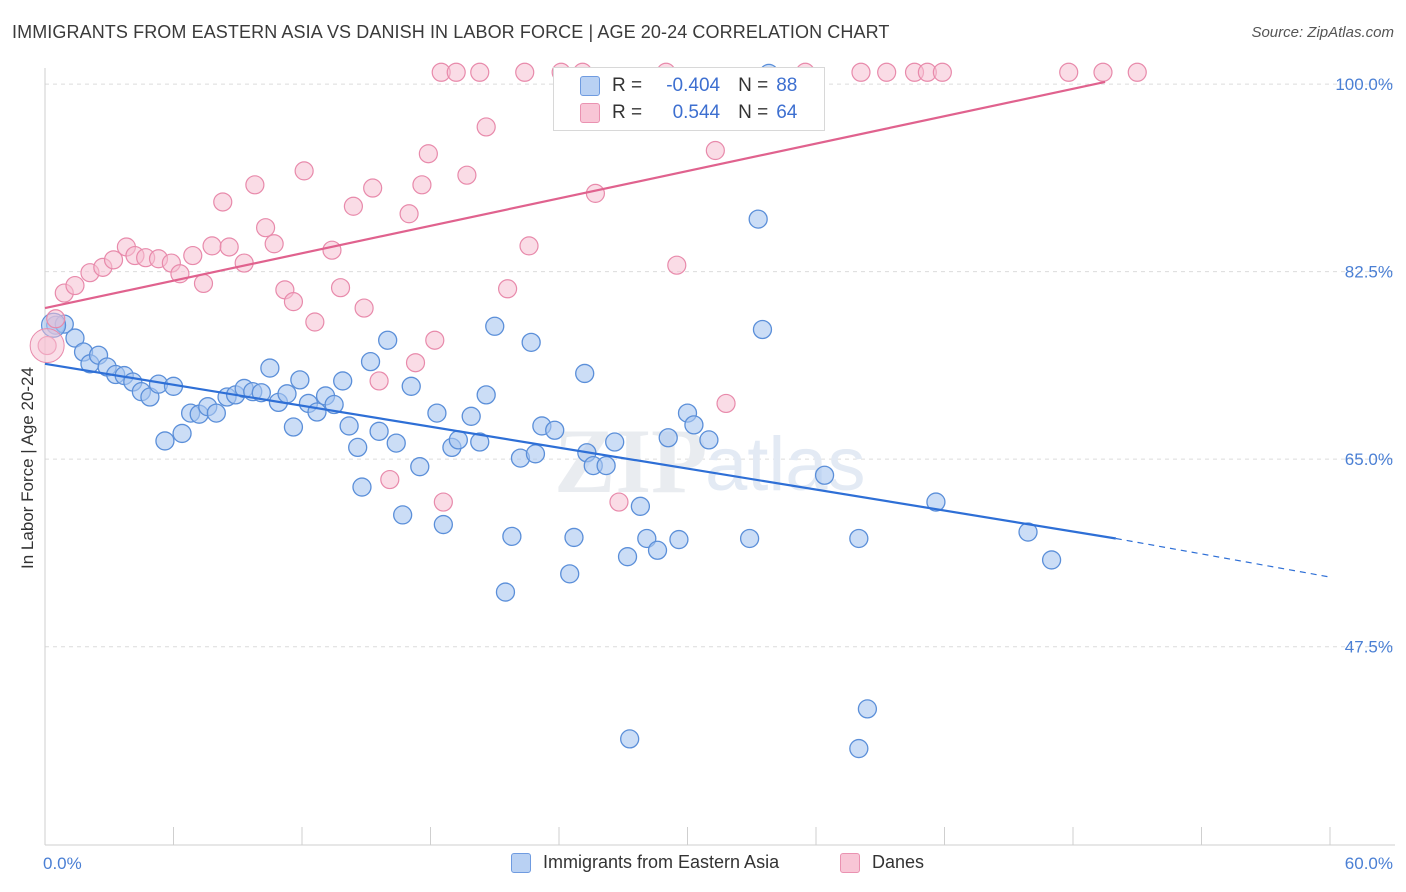 Image resolution: width=1406 pixels, height=892 pixels. What do you see at coordinates (62, 863) in the screenshot?
I see `x-tick-label: 0.0%` at bounding box center [62, 863].